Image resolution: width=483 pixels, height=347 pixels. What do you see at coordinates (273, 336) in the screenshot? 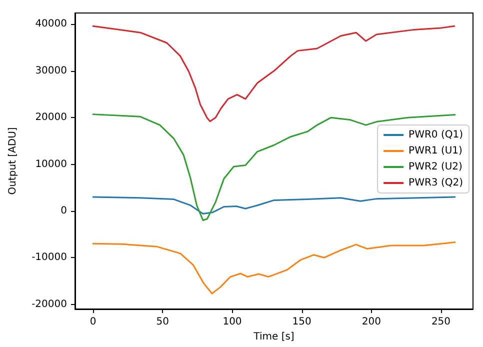
I see `x-axis-title: Time [s]` at bounding box center [273, 336].